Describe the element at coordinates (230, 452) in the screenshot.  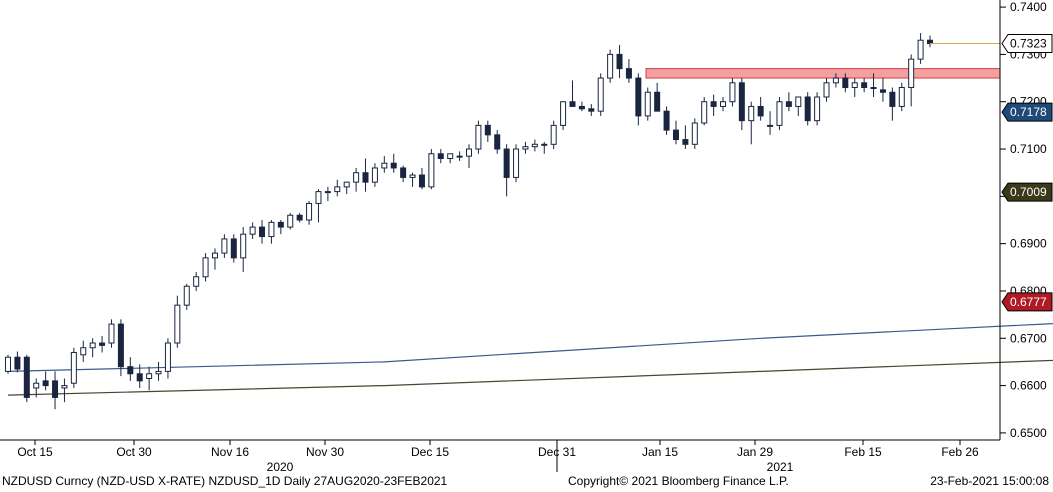
I see `x-tick-label: Nov 16` at that location.